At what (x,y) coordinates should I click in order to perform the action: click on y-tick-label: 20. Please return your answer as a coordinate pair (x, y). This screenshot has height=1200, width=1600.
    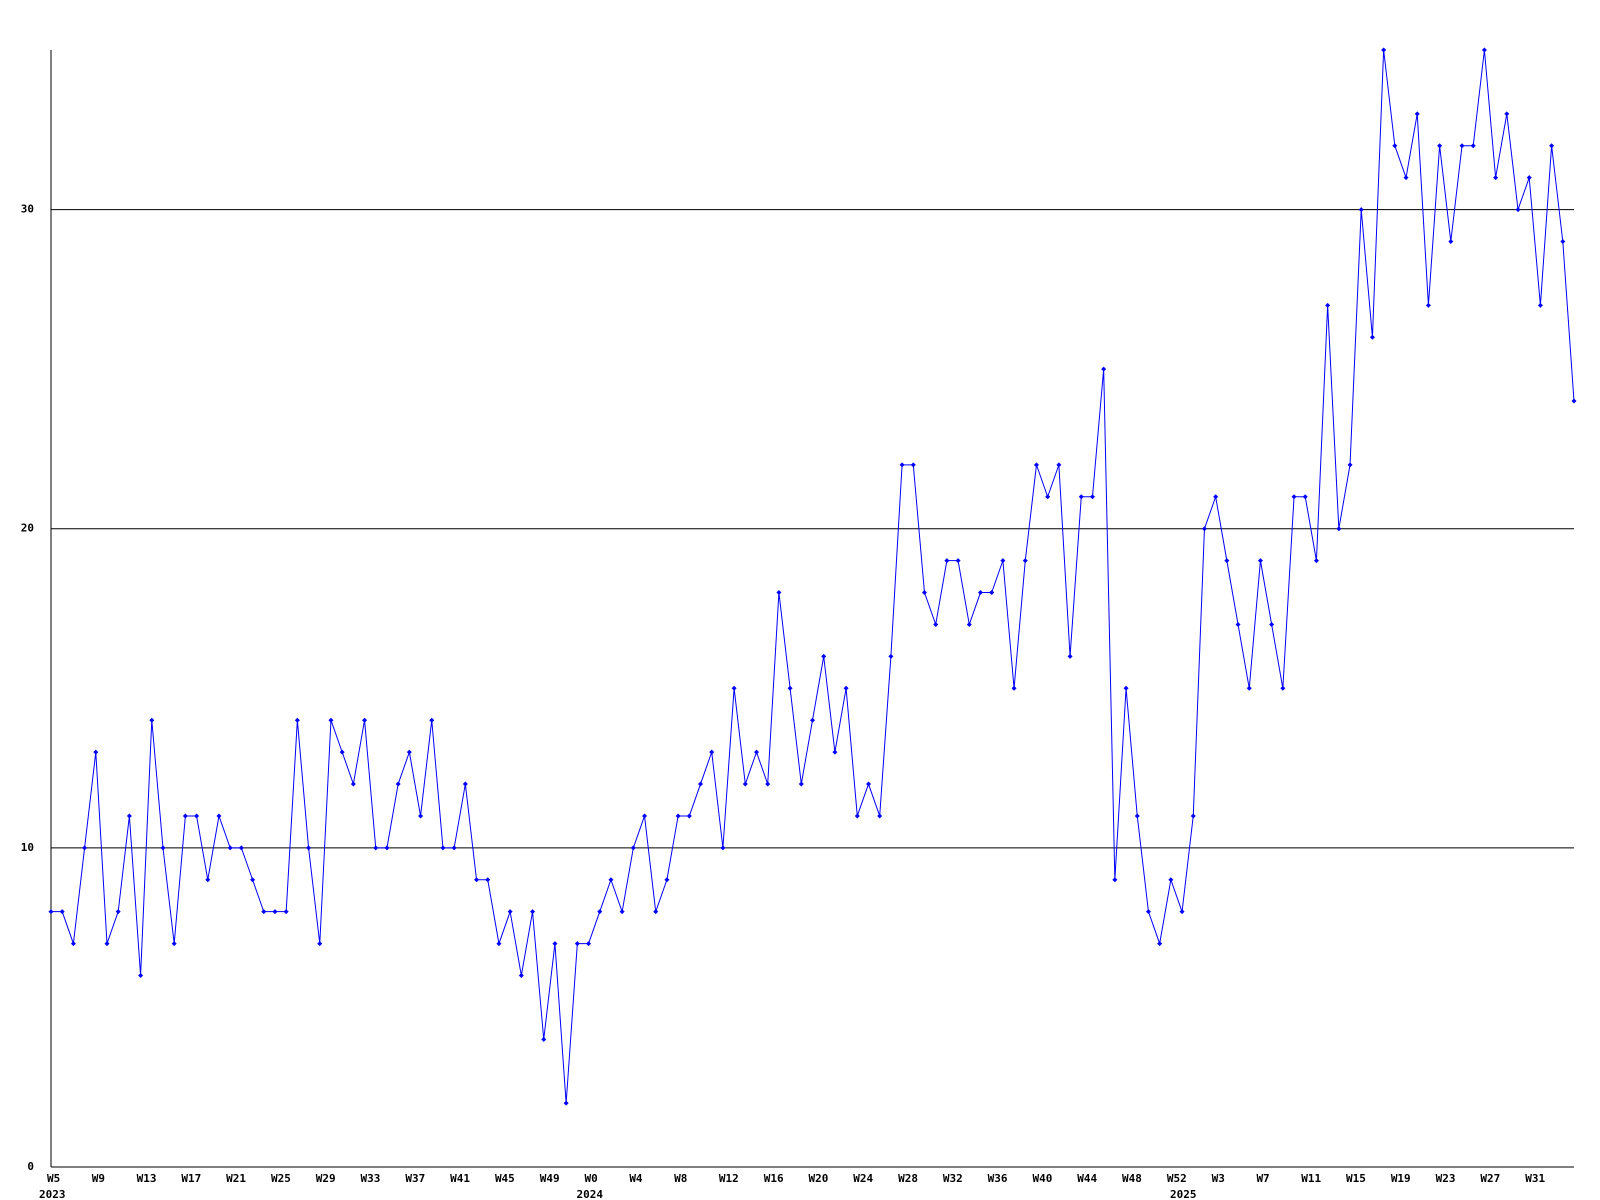
    Looking at the image, I should click on (27, 528).